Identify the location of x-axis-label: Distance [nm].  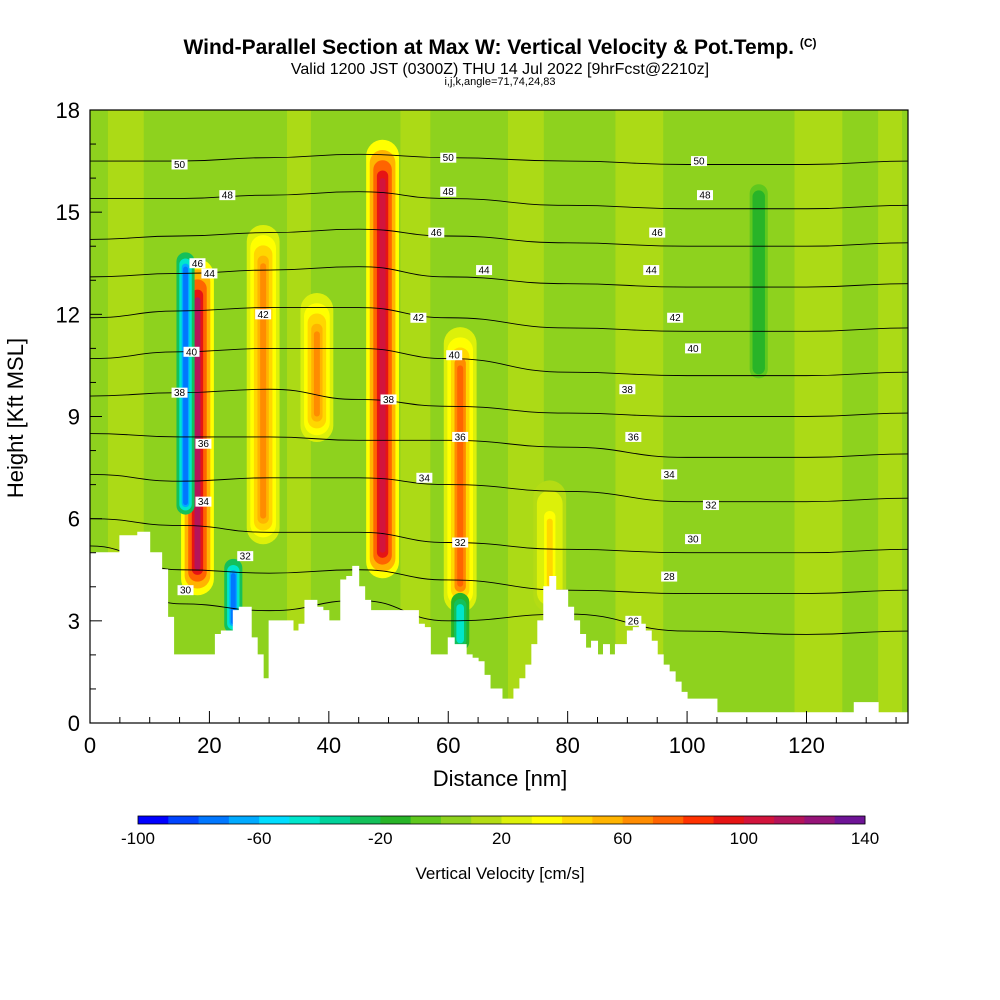
(500, 778).